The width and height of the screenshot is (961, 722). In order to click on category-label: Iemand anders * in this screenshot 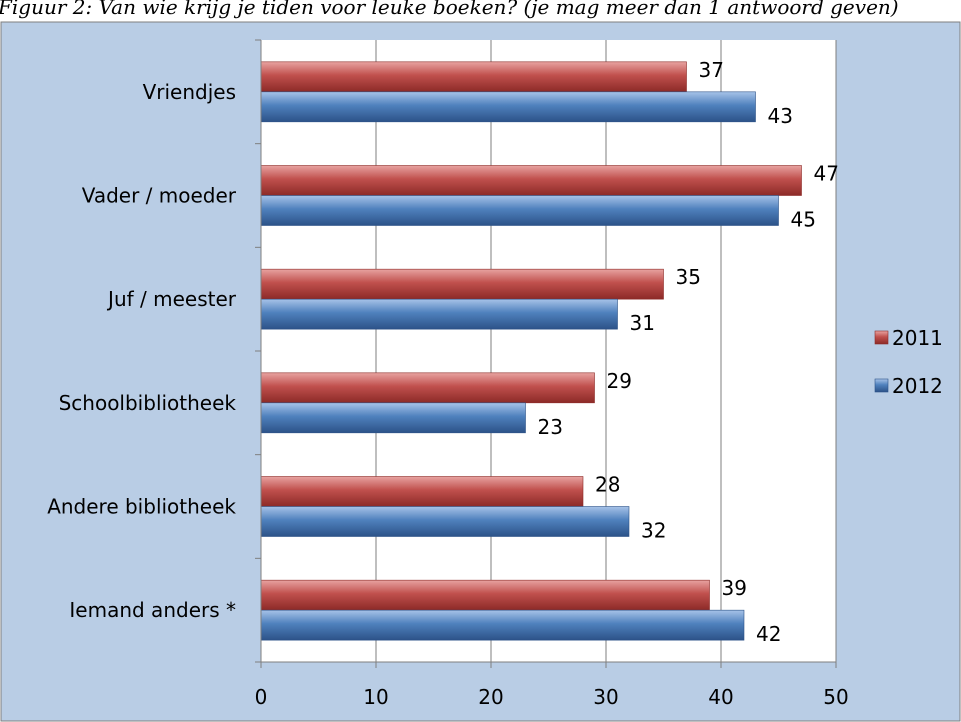, I will do `click(152, 610)`.